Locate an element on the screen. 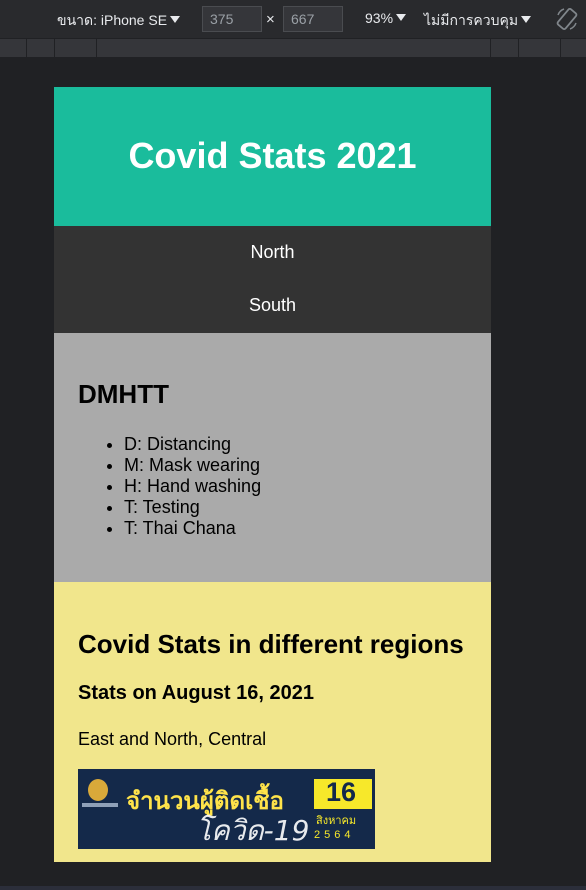 The image size is (586, 890). list-item: D: Distancing is located at coordinates (295, 444).